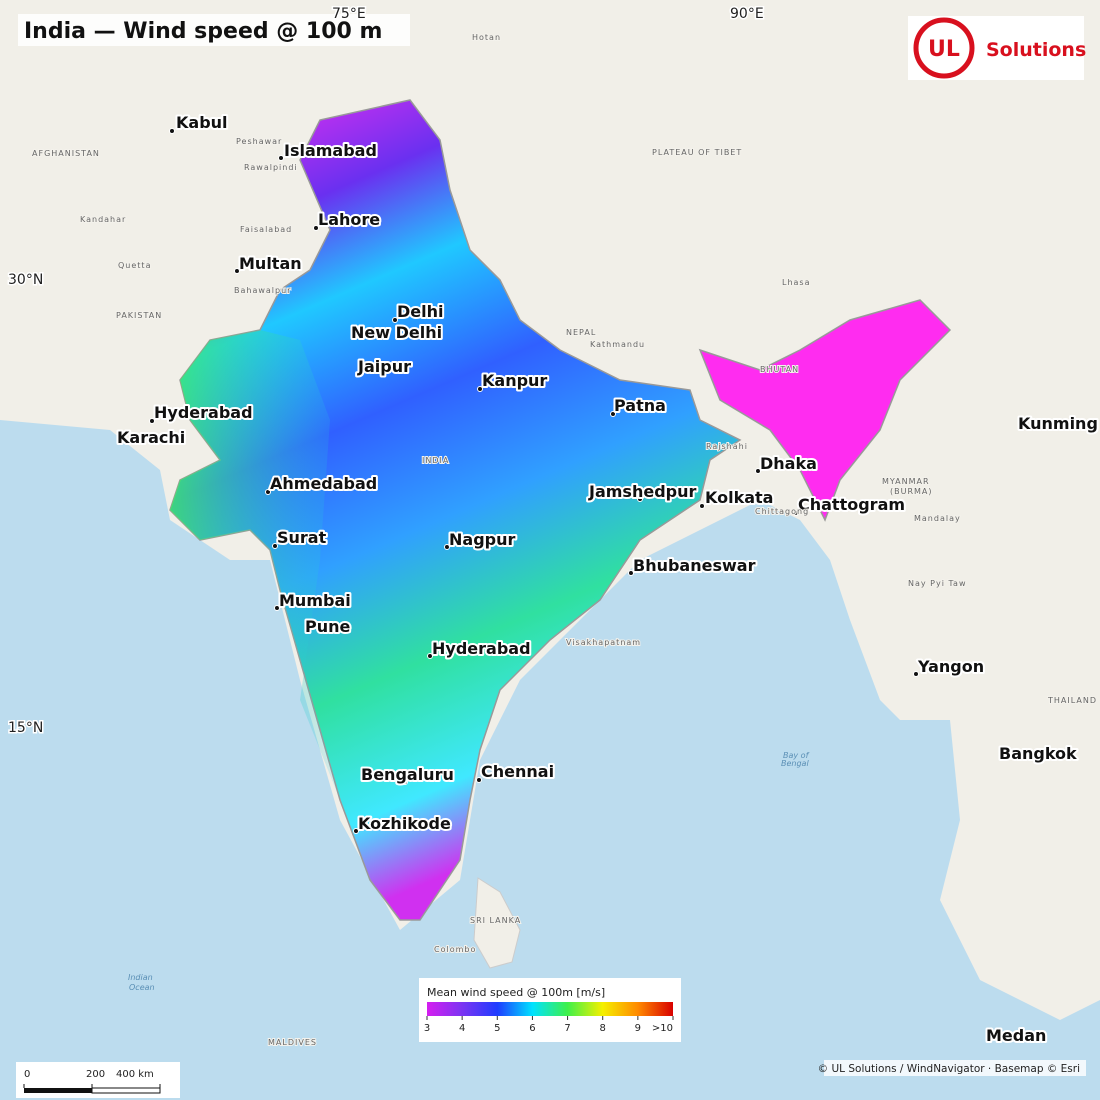  I want to click on city-label: Multan, so click(270, 263).